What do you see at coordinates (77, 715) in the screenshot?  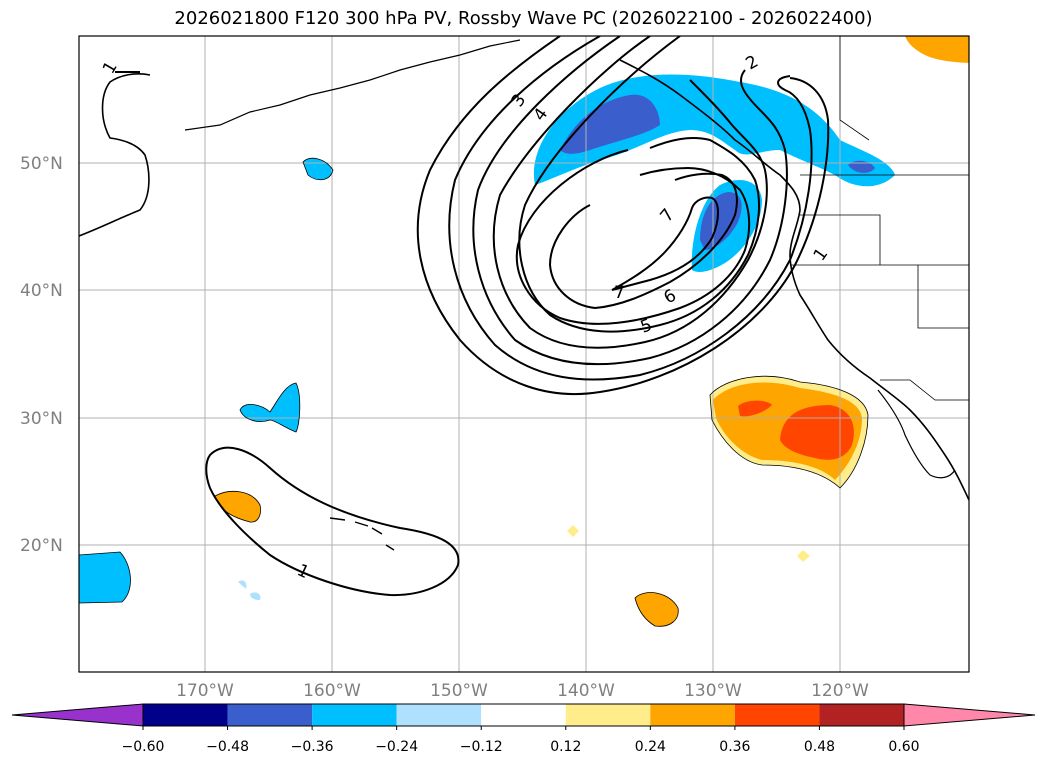 I see `colorbar-extend-low` at bounding box center [77, 715].